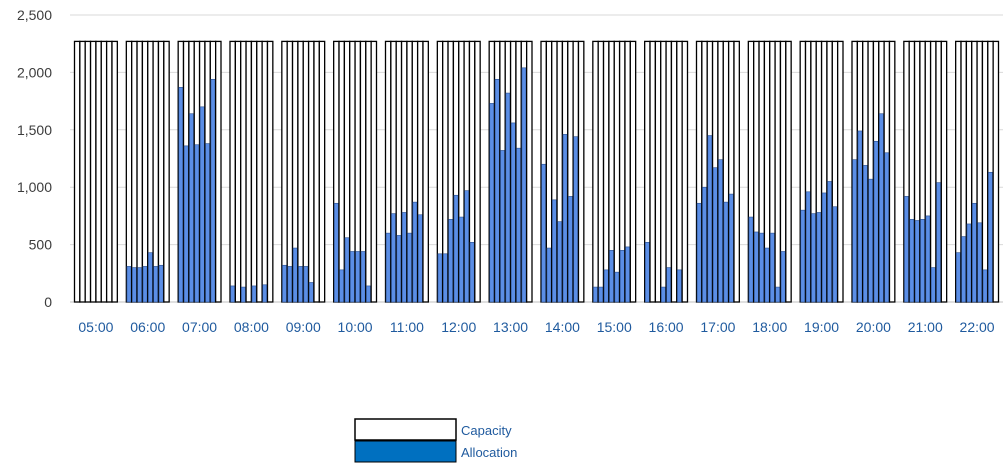  Describe the element at coordinates (510, 327) in the screenshot. I see `x-tick-label: 13:00` at that location.